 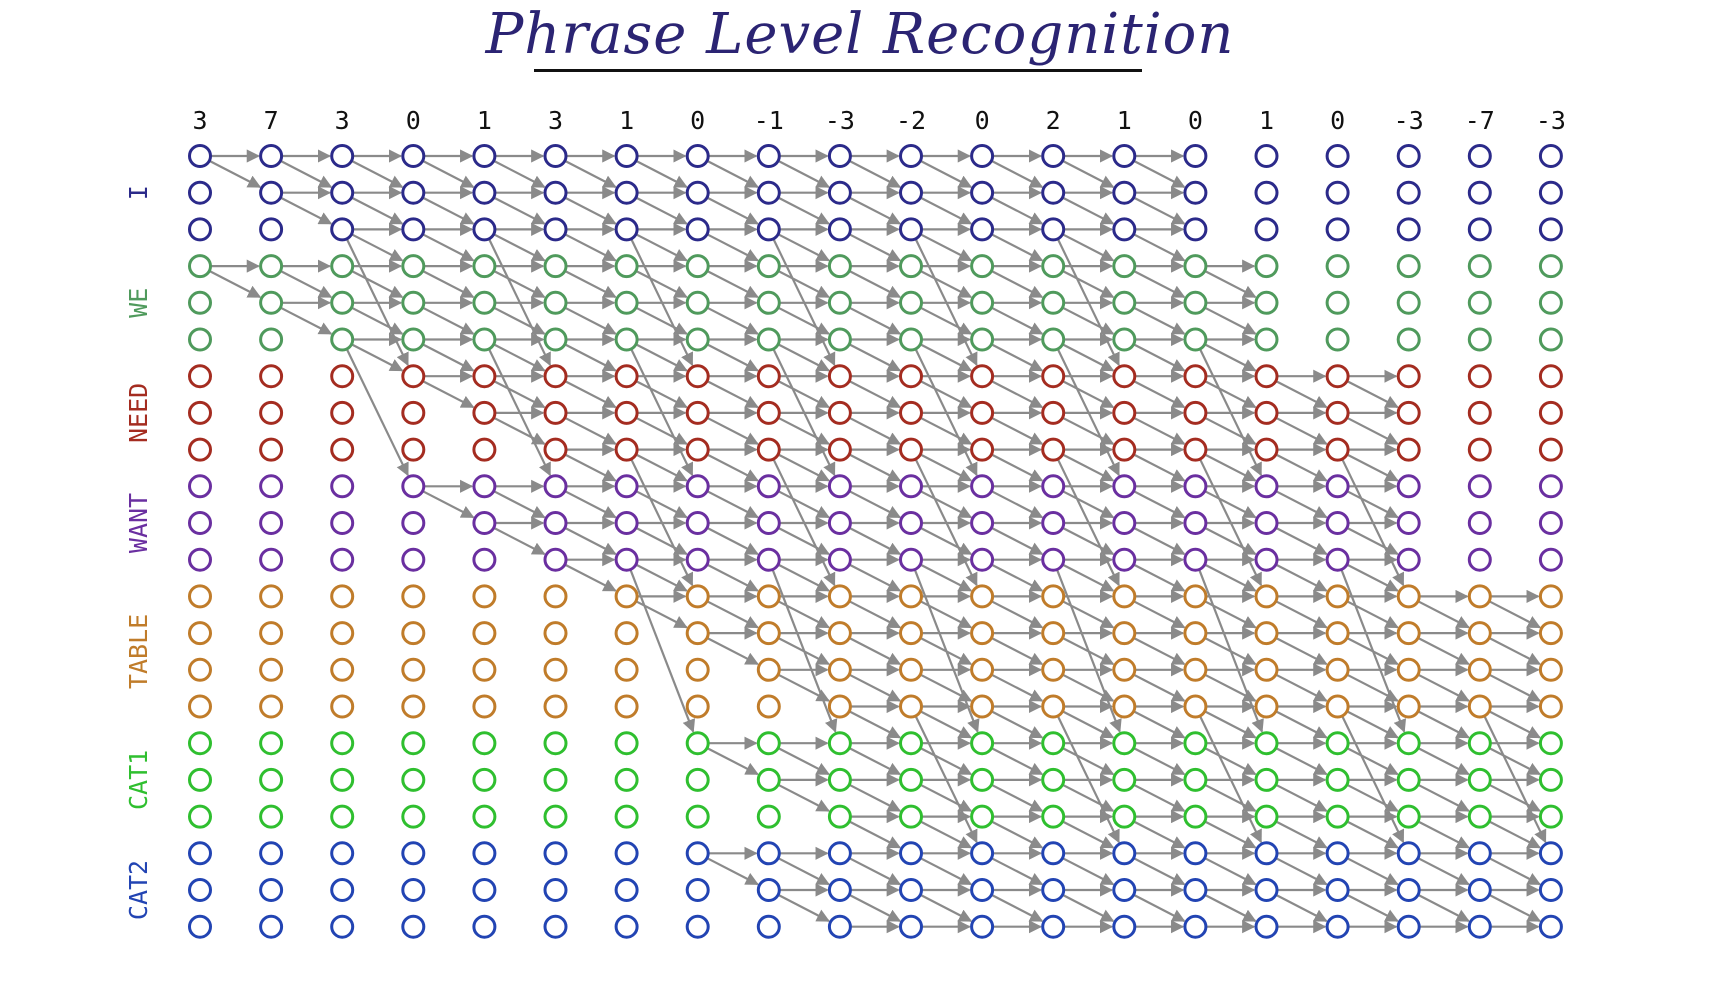 I want to click on frame-score: -7, so click(x=1480, y=120).